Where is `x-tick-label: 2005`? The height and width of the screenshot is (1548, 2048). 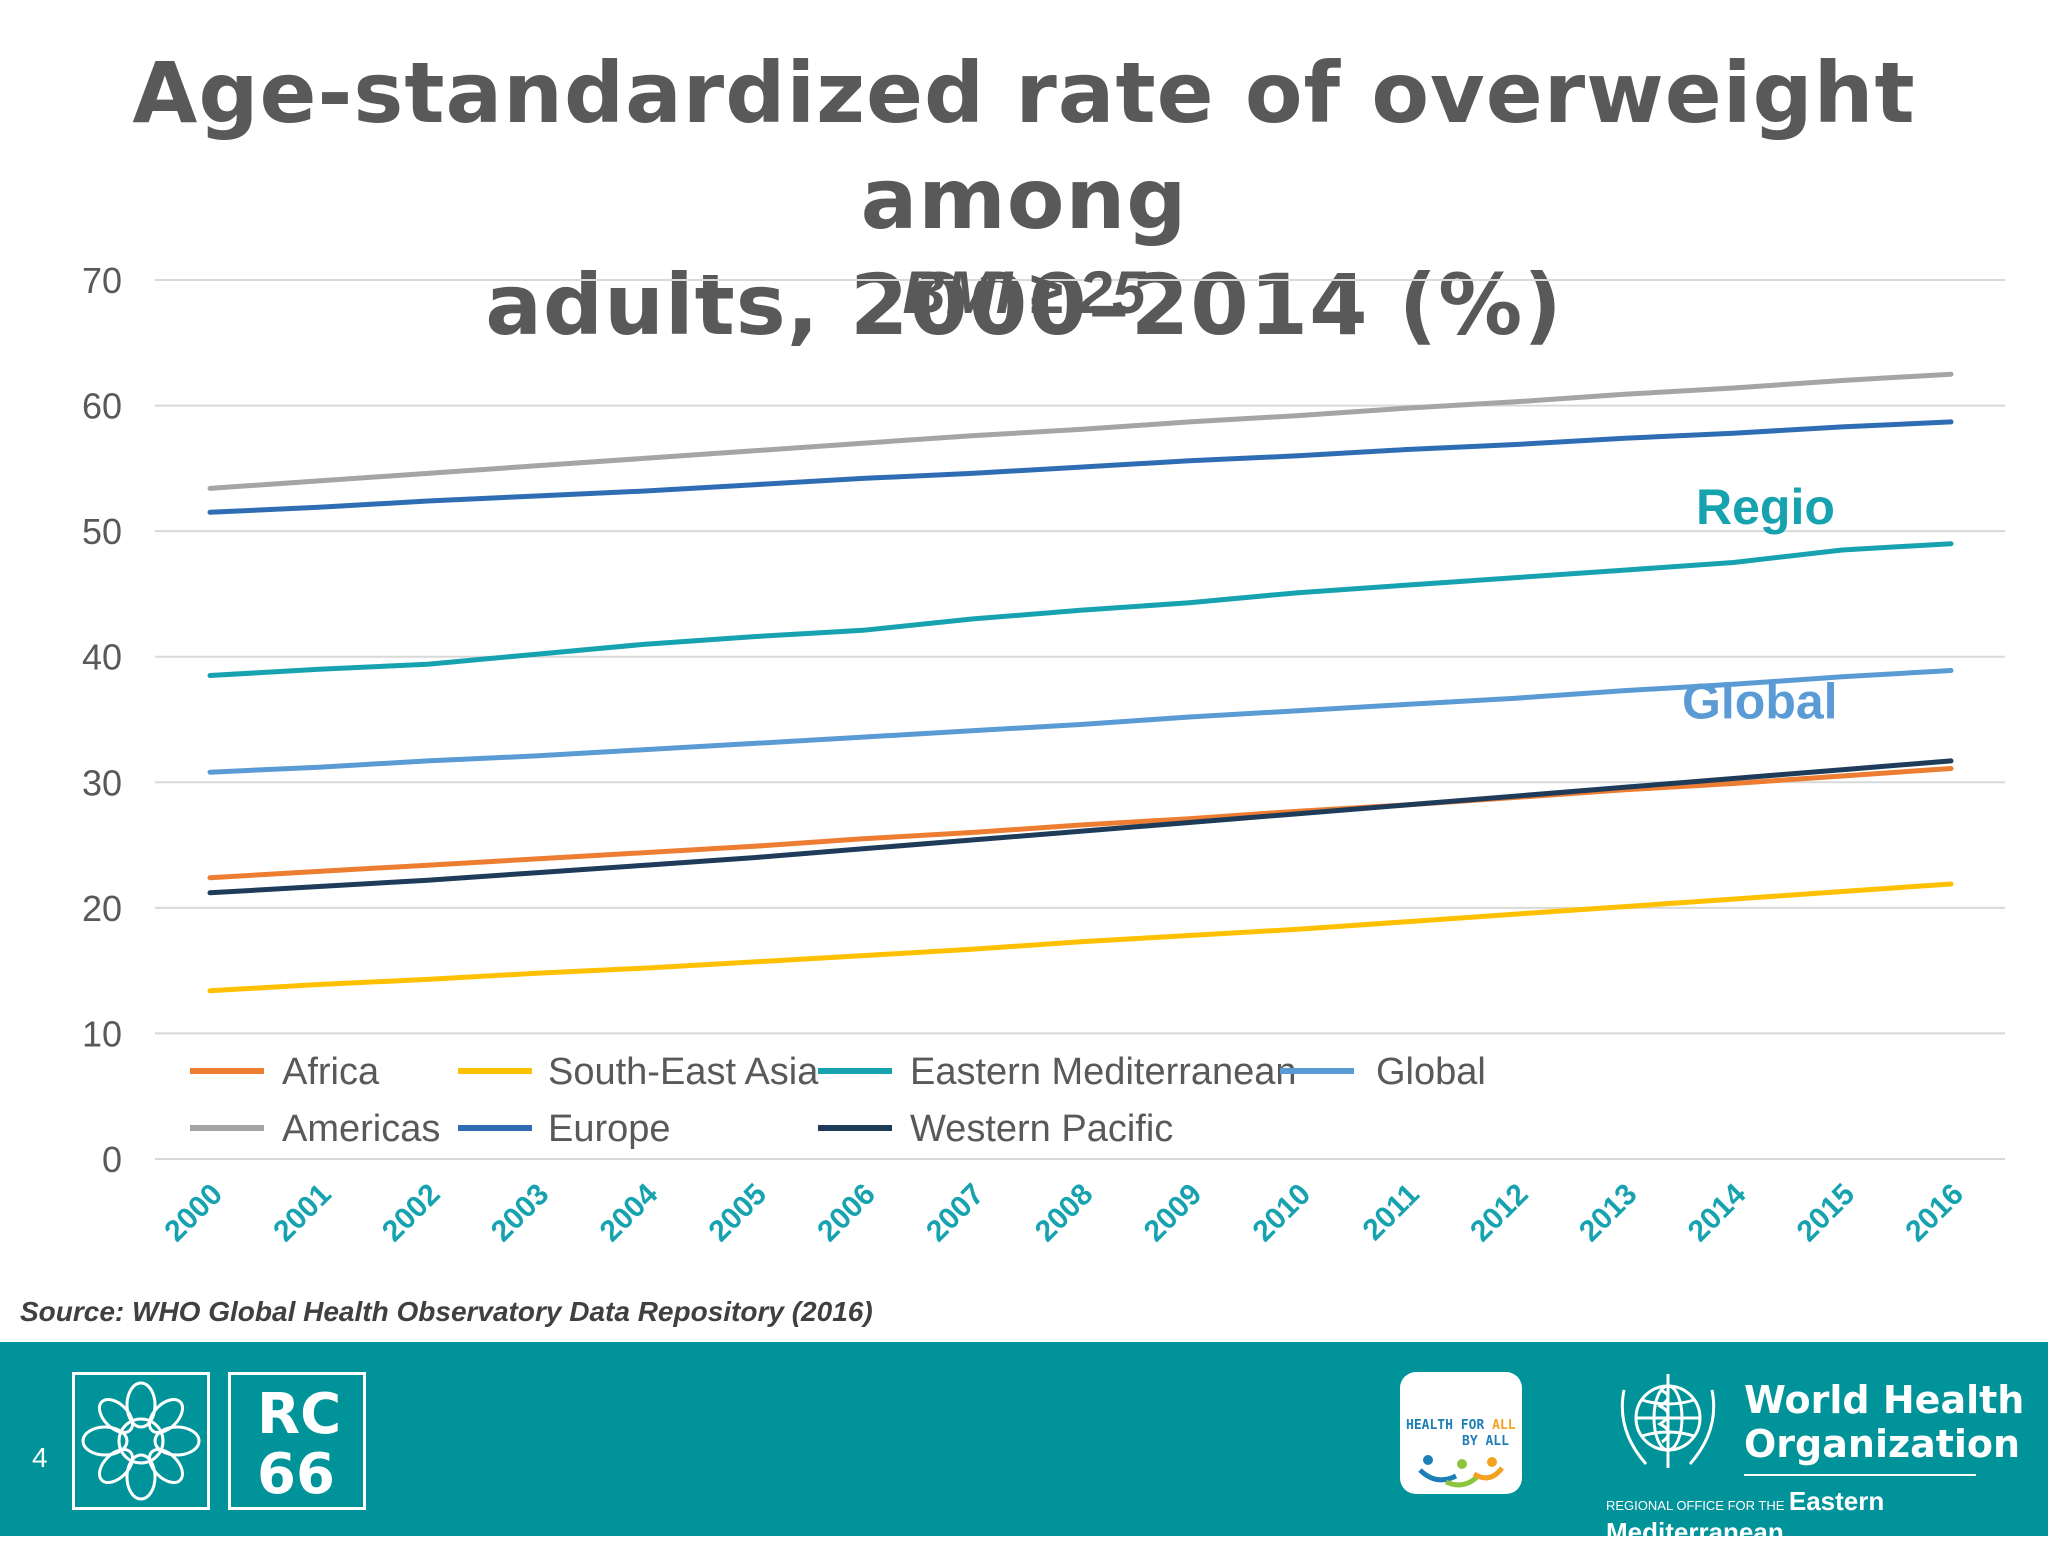
x-tick-label: 2005 is located at coordinates (737, 1213).